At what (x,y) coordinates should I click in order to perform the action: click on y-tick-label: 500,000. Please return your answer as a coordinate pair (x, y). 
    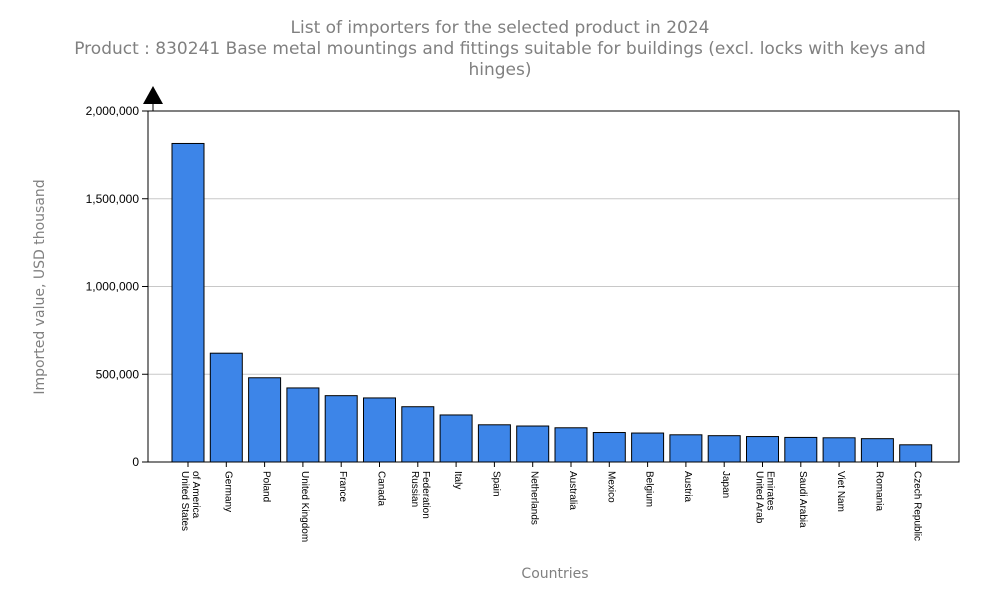
    Looking at the image, I should click on (118, 374).